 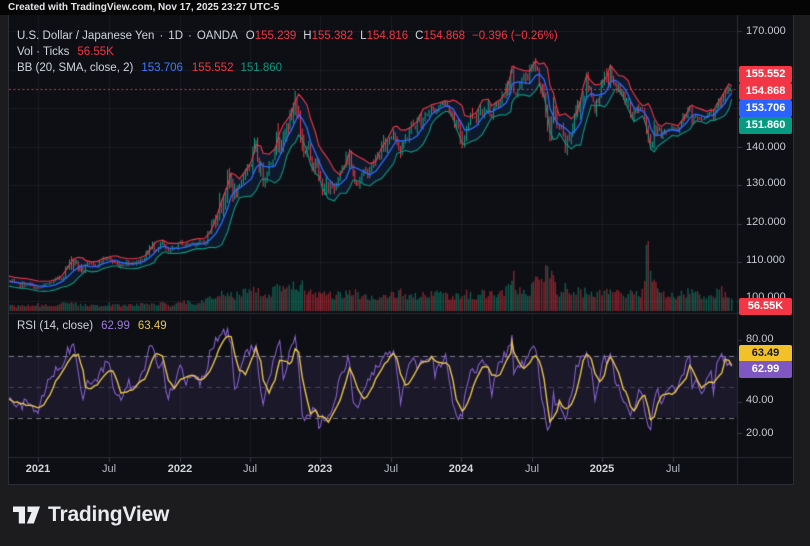 What do you see at coordinates (602, 469) in the screenshot?
I see `time-tick-label: 2025` at bounding box center [602, 469].